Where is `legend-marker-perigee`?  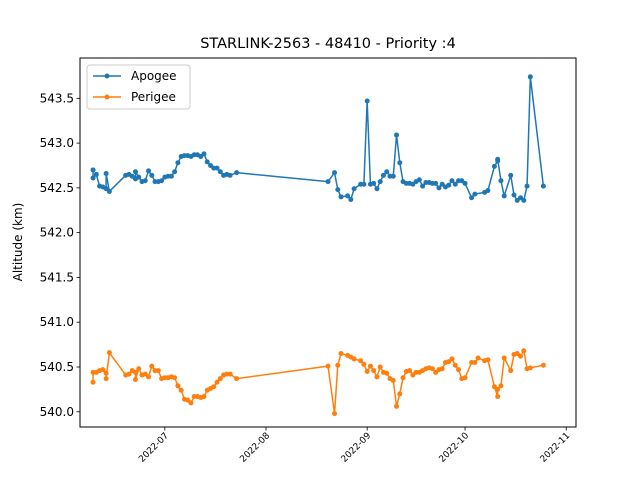 legend-marker-perigee is located at coordinates (107, 97).